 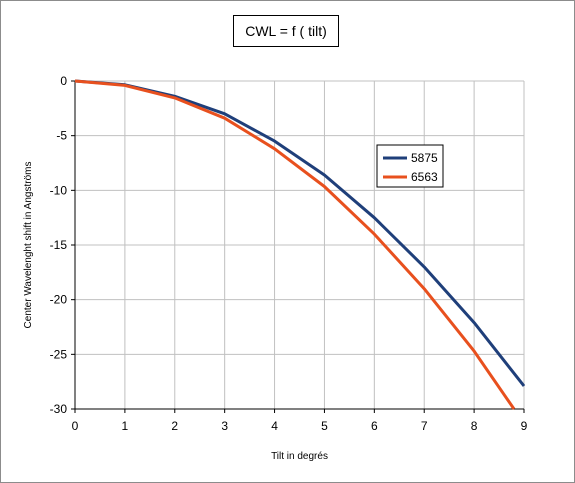 I want to click on legend-label-6563: 6563, so click(x=424, y=177).